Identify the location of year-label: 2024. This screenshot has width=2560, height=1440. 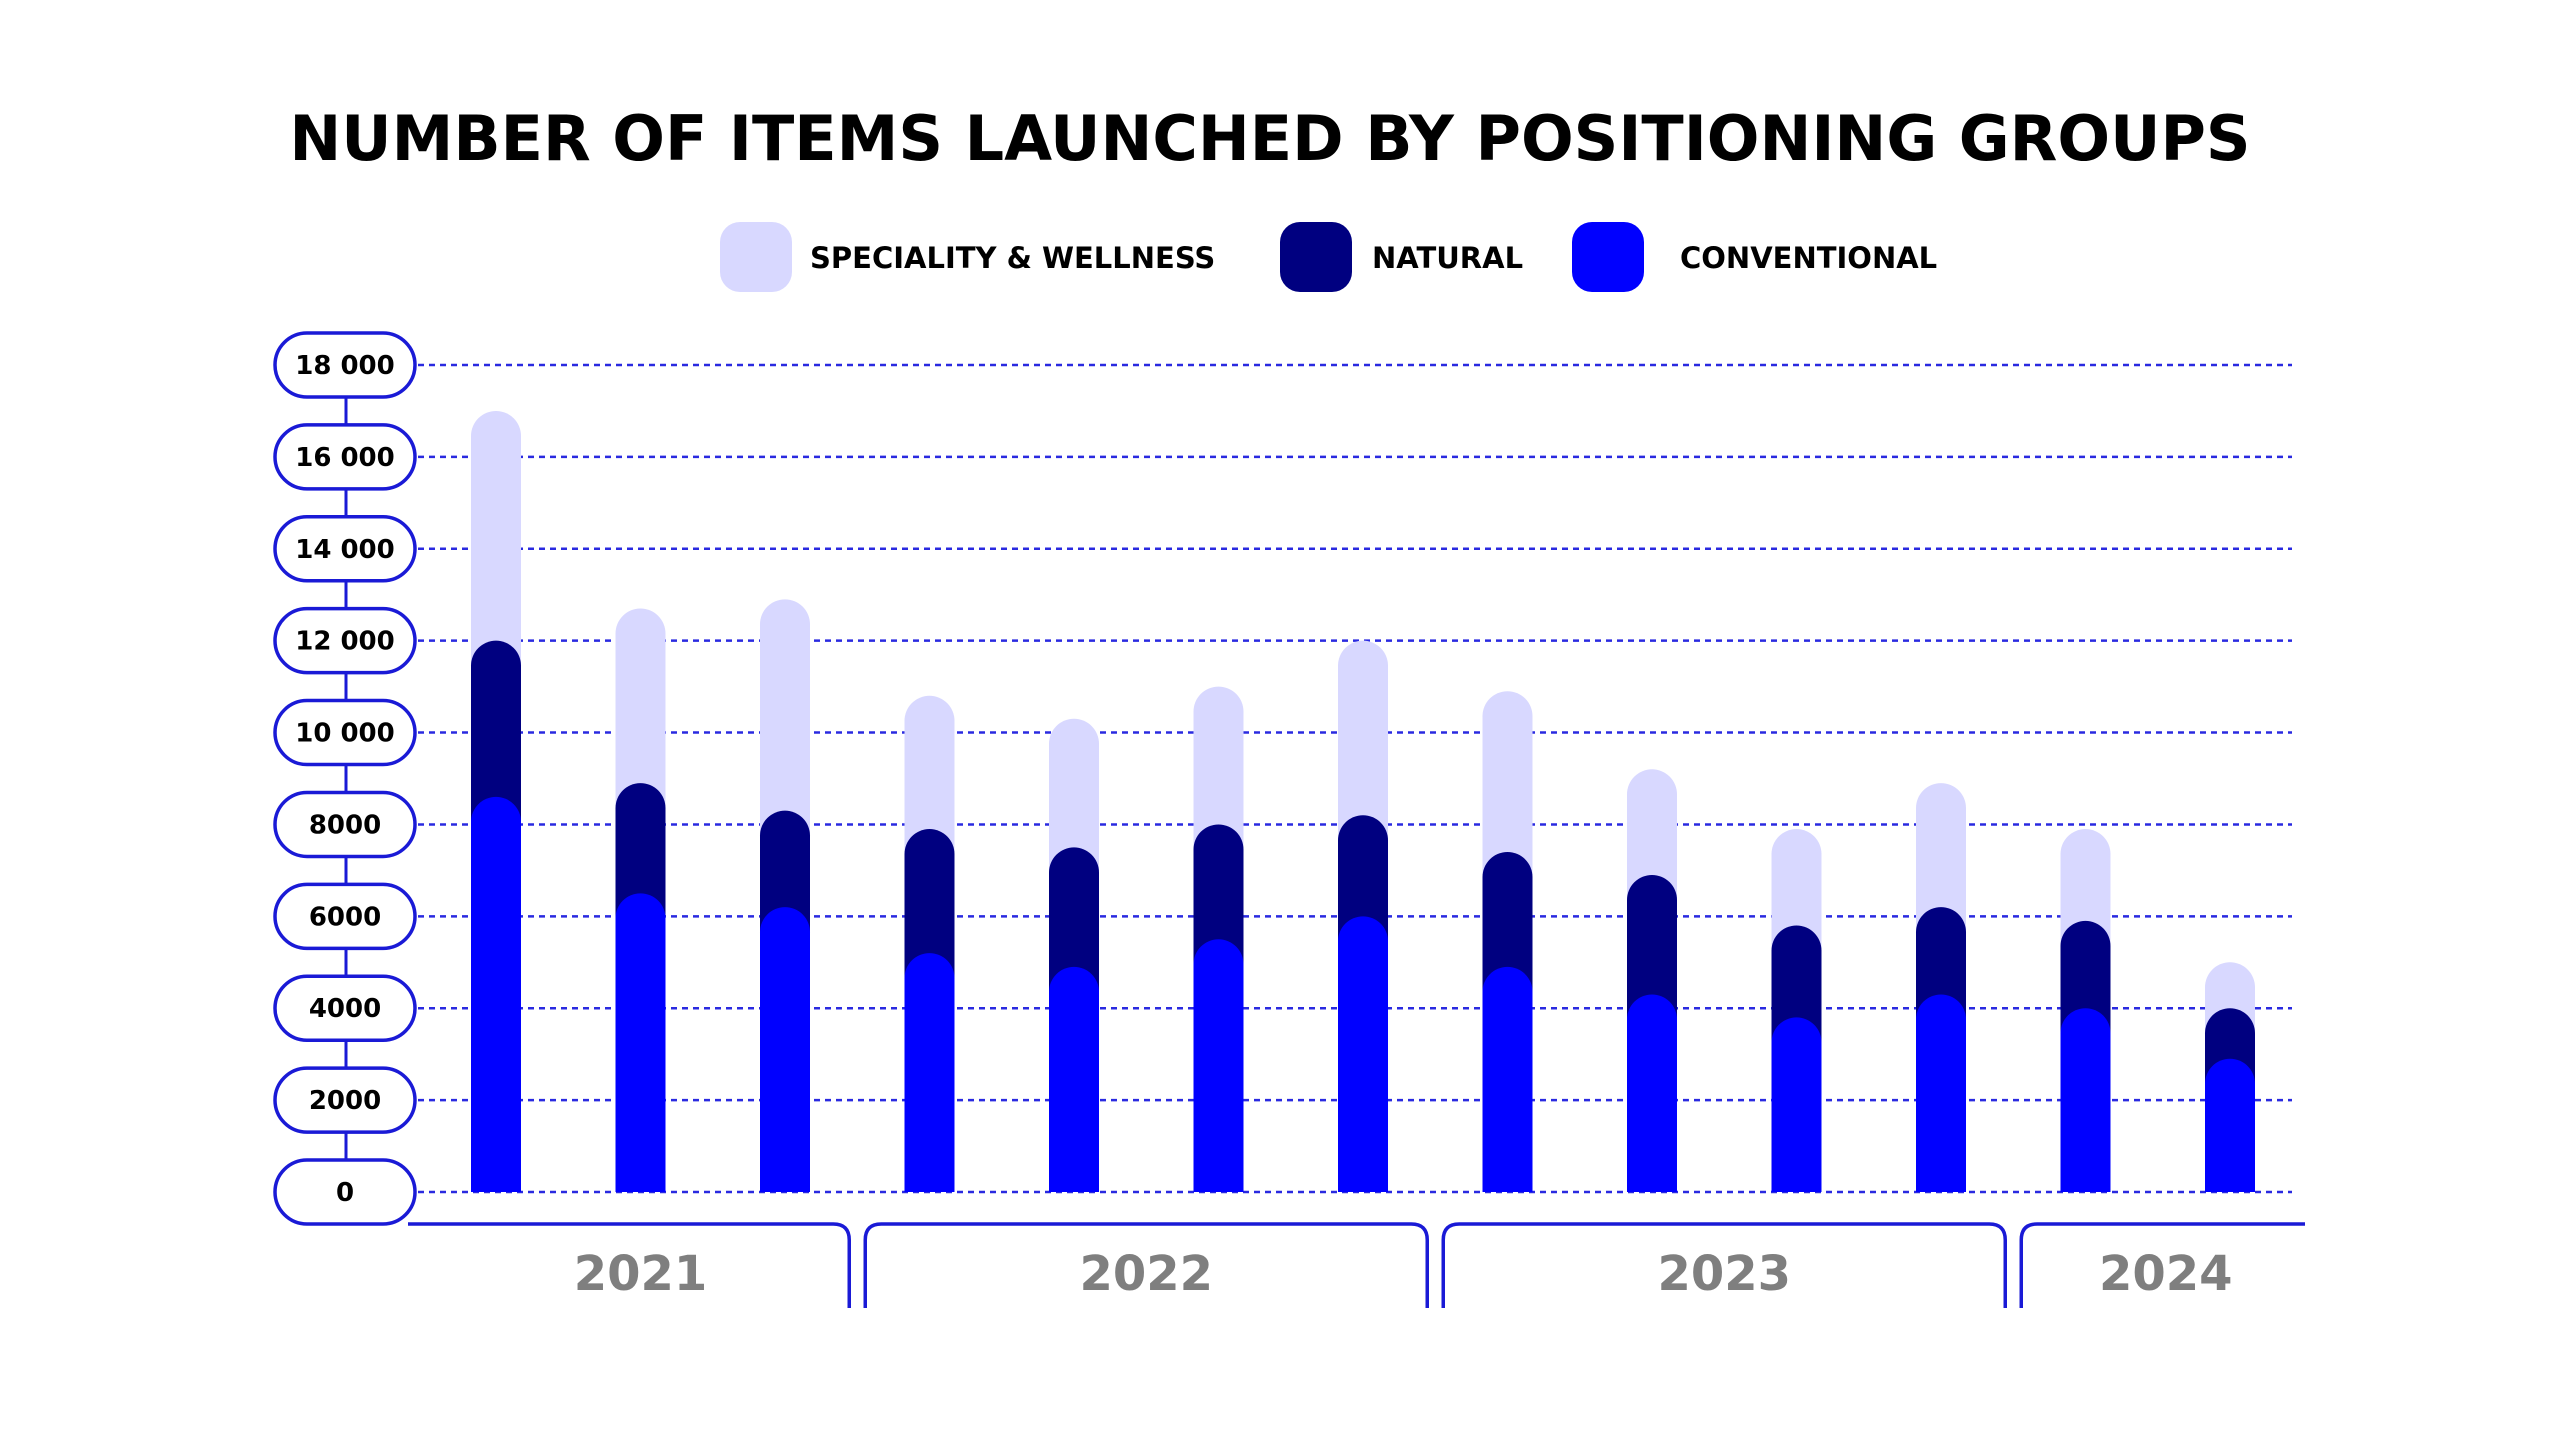
(2166, 1274).